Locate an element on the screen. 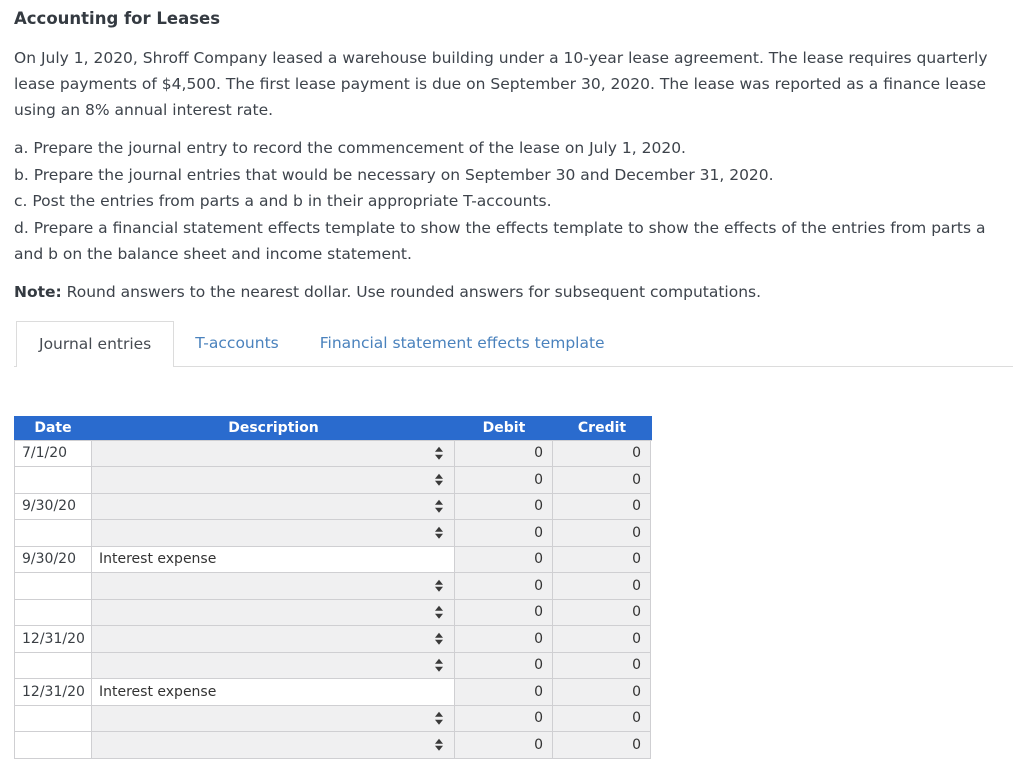 Image resolution: width=1024 pixels, height=759 pixels. column-header-description: Description is located at coordinates (273, 427).